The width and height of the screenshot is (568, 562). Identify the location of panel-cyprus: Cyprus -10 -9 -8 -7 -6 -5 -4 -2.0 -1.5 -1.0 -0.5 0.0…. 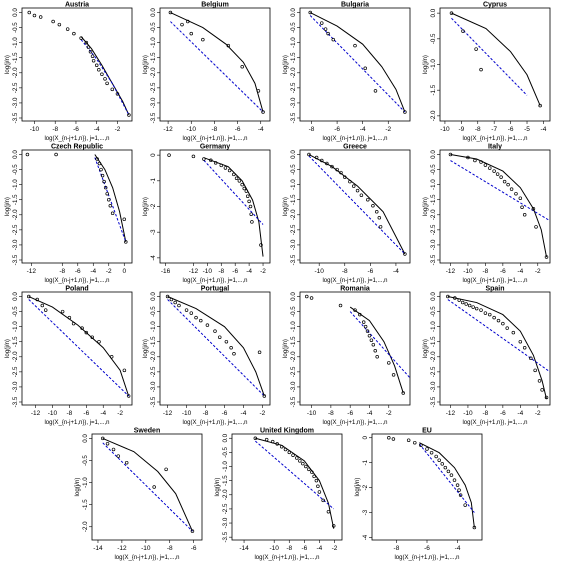
(486, 72).